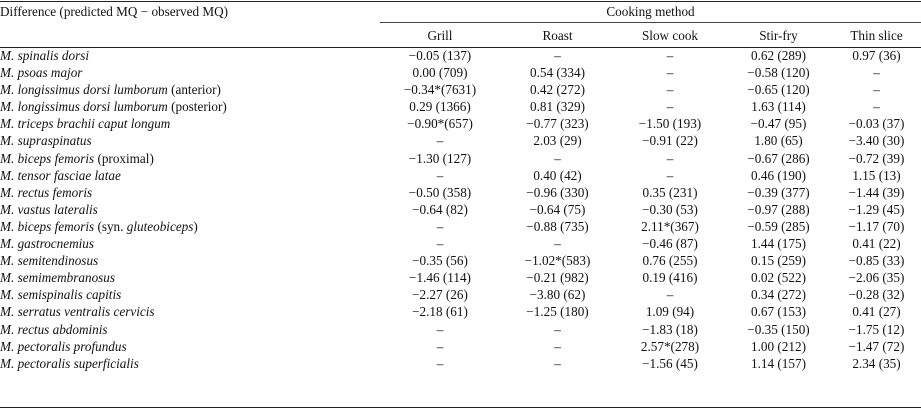 This screenshot has height=409, width=921. What do you see at coordinates (124, 158) in the screenshot?
I see `muscle-qualifier: (proximal)` at bounding box center [124, 158].